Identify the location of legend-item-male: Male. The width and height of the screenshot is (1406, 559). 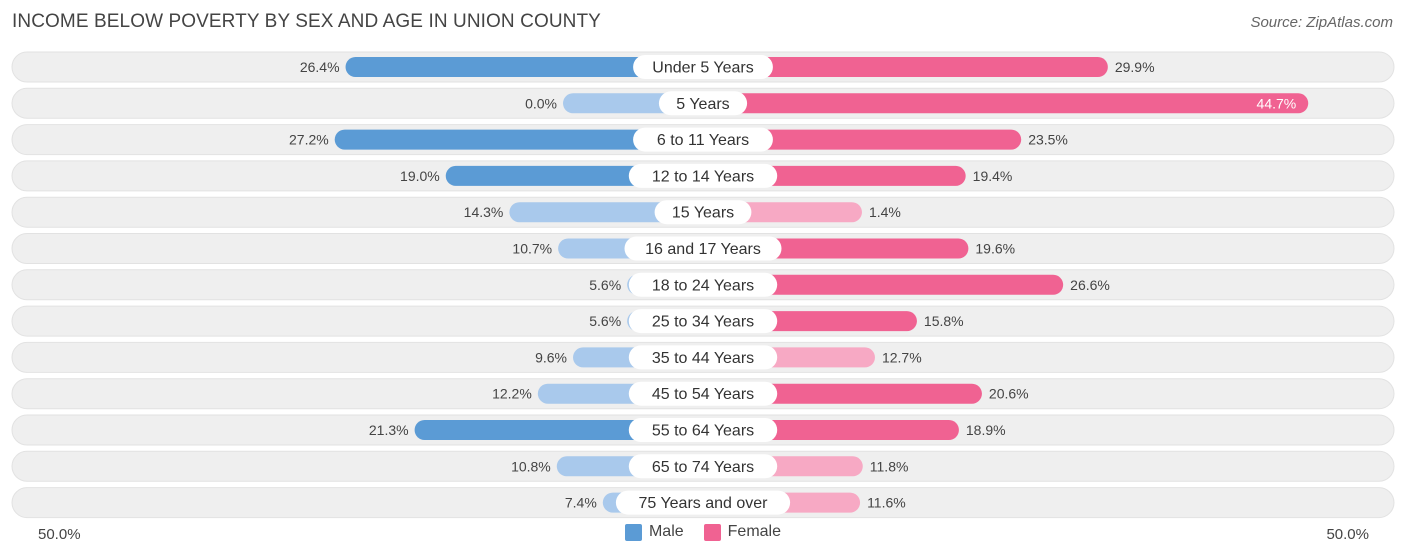
(654, 532).